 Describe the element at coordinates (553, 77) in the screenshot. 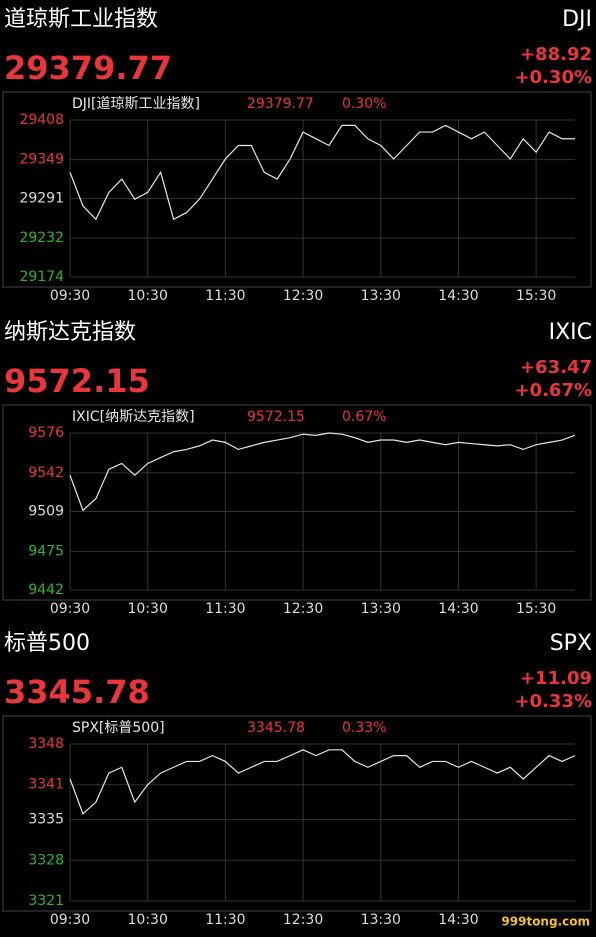

I see `index-change-pct: +0.30%` at that location.